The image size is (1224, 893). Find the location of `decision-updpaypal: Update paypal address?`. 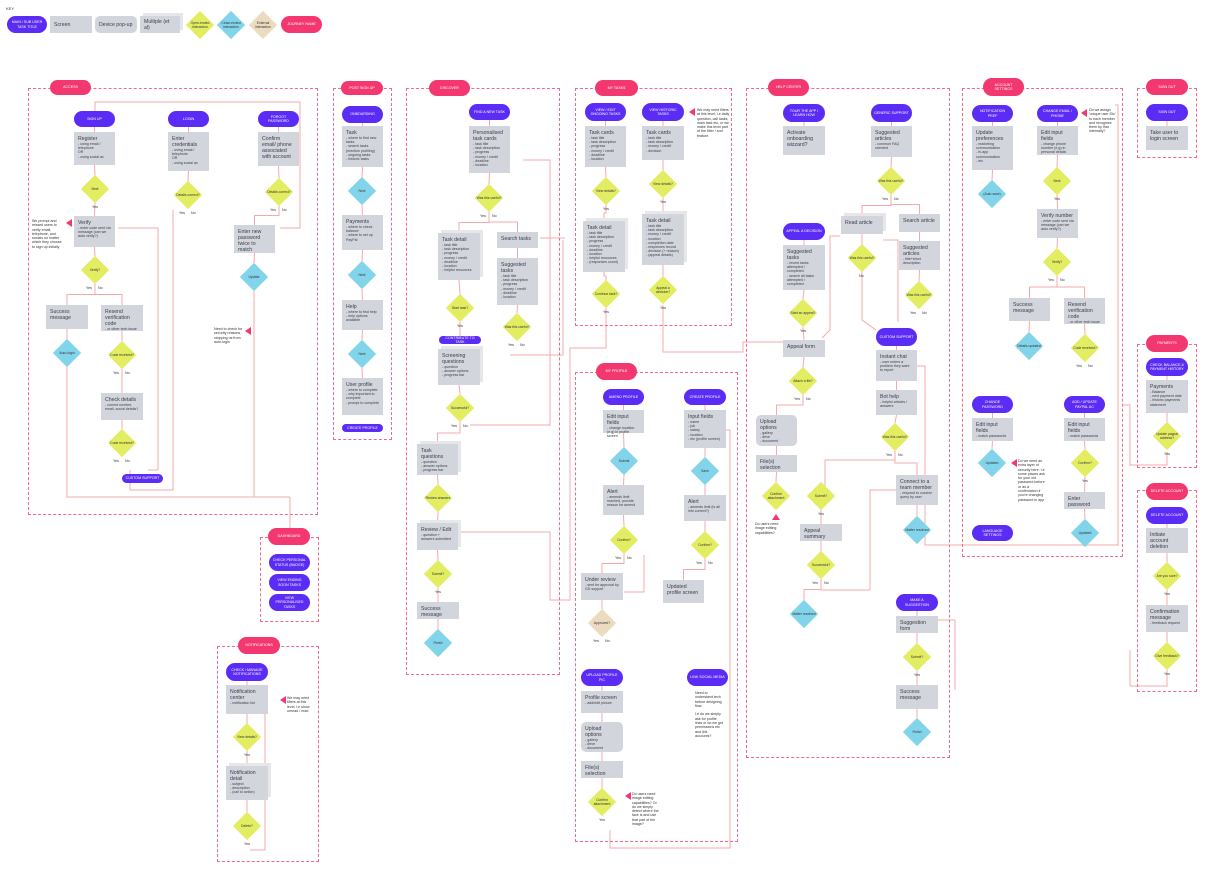

decision-updpaypal: Update paypal address? is located at coordinates (1167, 436).